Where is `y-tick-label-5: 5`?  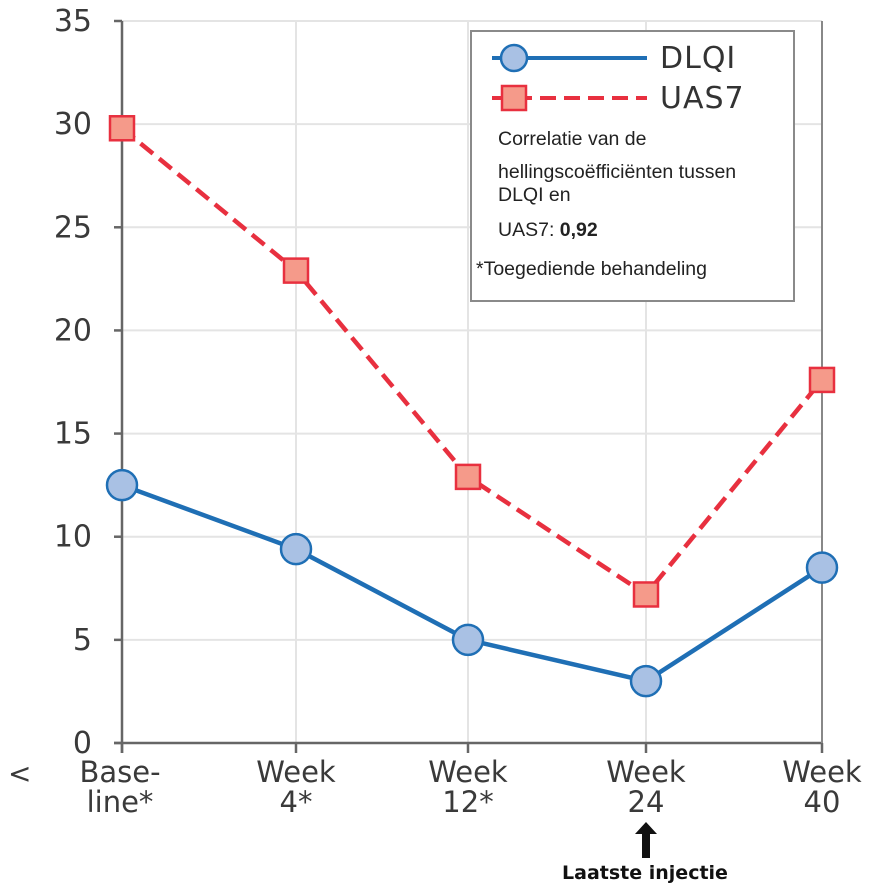
y-tick-label-5: 5 is located at coordinates (82, 640).